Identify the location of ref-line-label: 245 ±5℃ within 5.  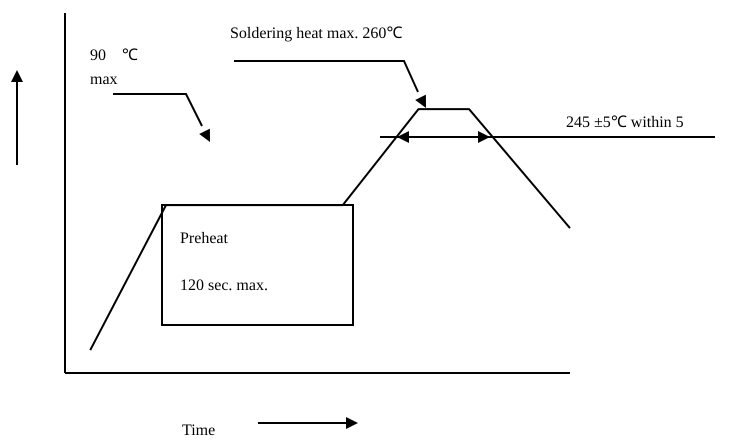
(625, 123).